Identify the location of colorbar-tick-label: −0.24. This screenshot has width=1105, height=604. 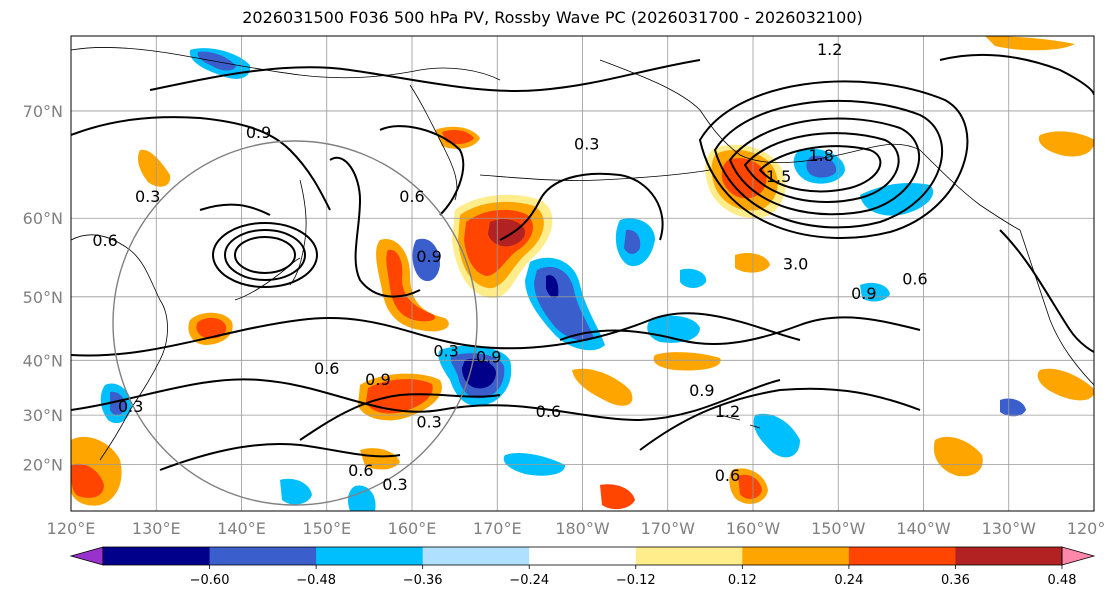
(529, 580).